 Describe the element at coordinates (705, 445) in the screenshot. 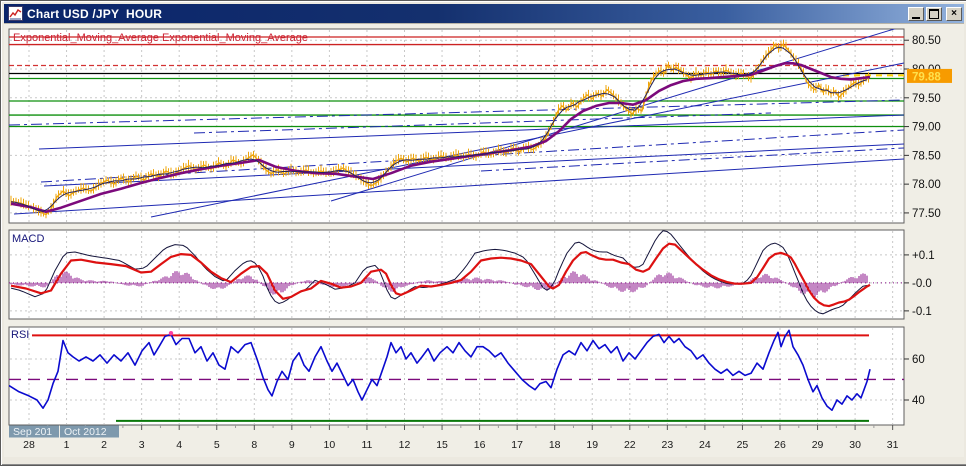

I see `x-axis-day-label: 24` at that location.